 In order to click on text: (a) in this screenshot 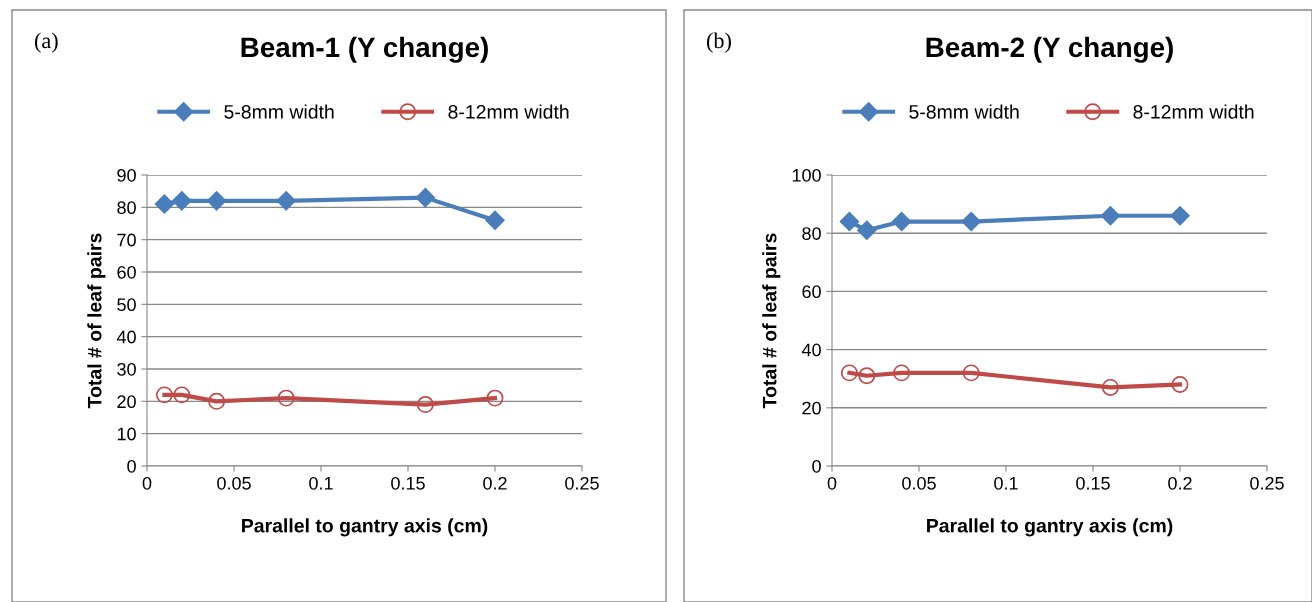, I will do `click(46, 42)`.